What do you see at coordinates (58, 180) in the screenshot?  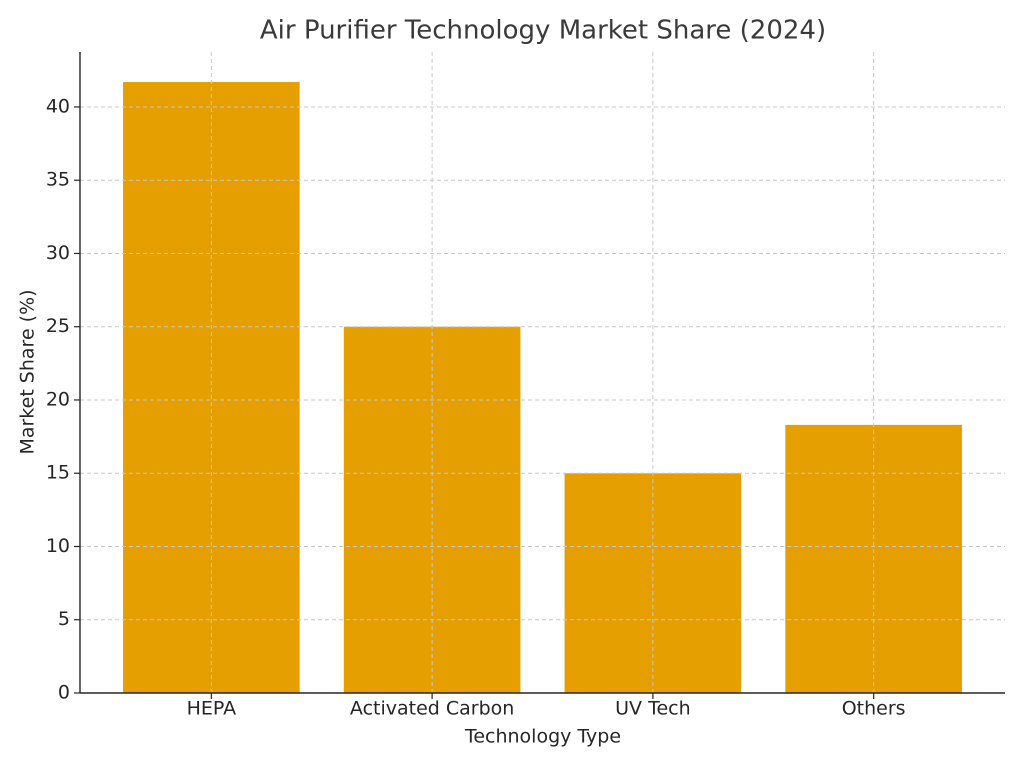 I see `y-tick-label: 35` at bounding box center [58, 180].